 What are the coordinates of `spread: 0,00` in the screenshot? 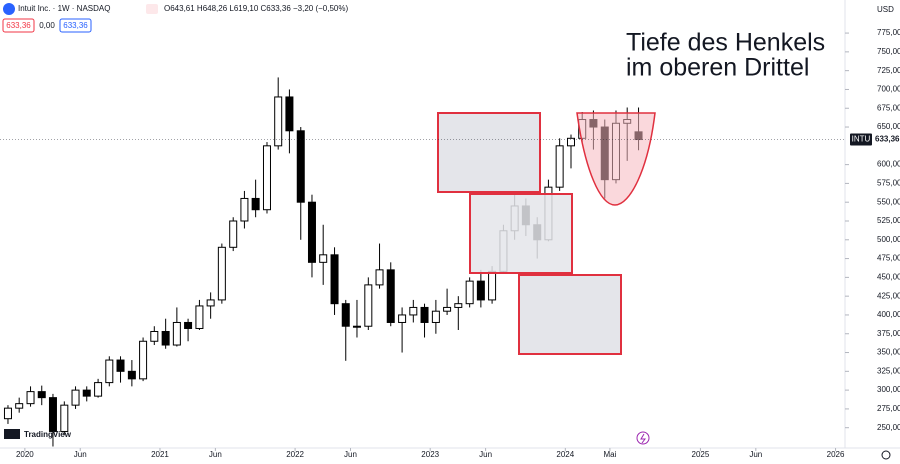 It's located at (47, 25).